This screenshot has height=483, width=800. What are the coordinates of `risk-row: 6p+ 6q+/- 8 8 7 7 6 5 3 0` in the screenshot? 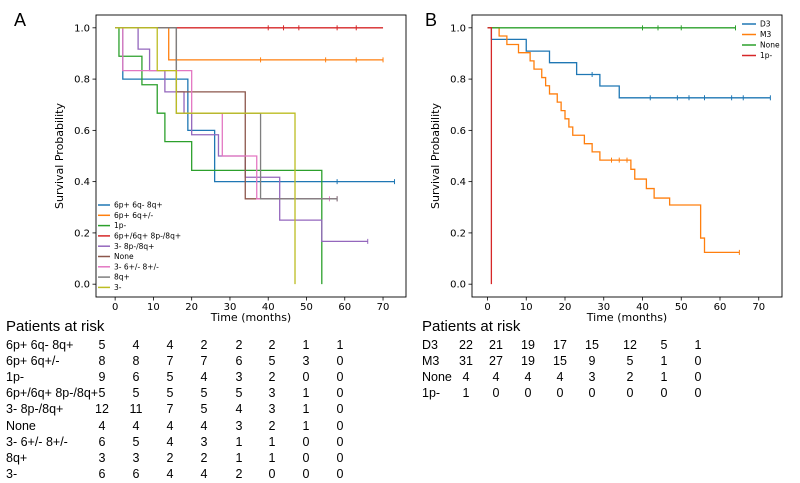 It's located at (206, 362).